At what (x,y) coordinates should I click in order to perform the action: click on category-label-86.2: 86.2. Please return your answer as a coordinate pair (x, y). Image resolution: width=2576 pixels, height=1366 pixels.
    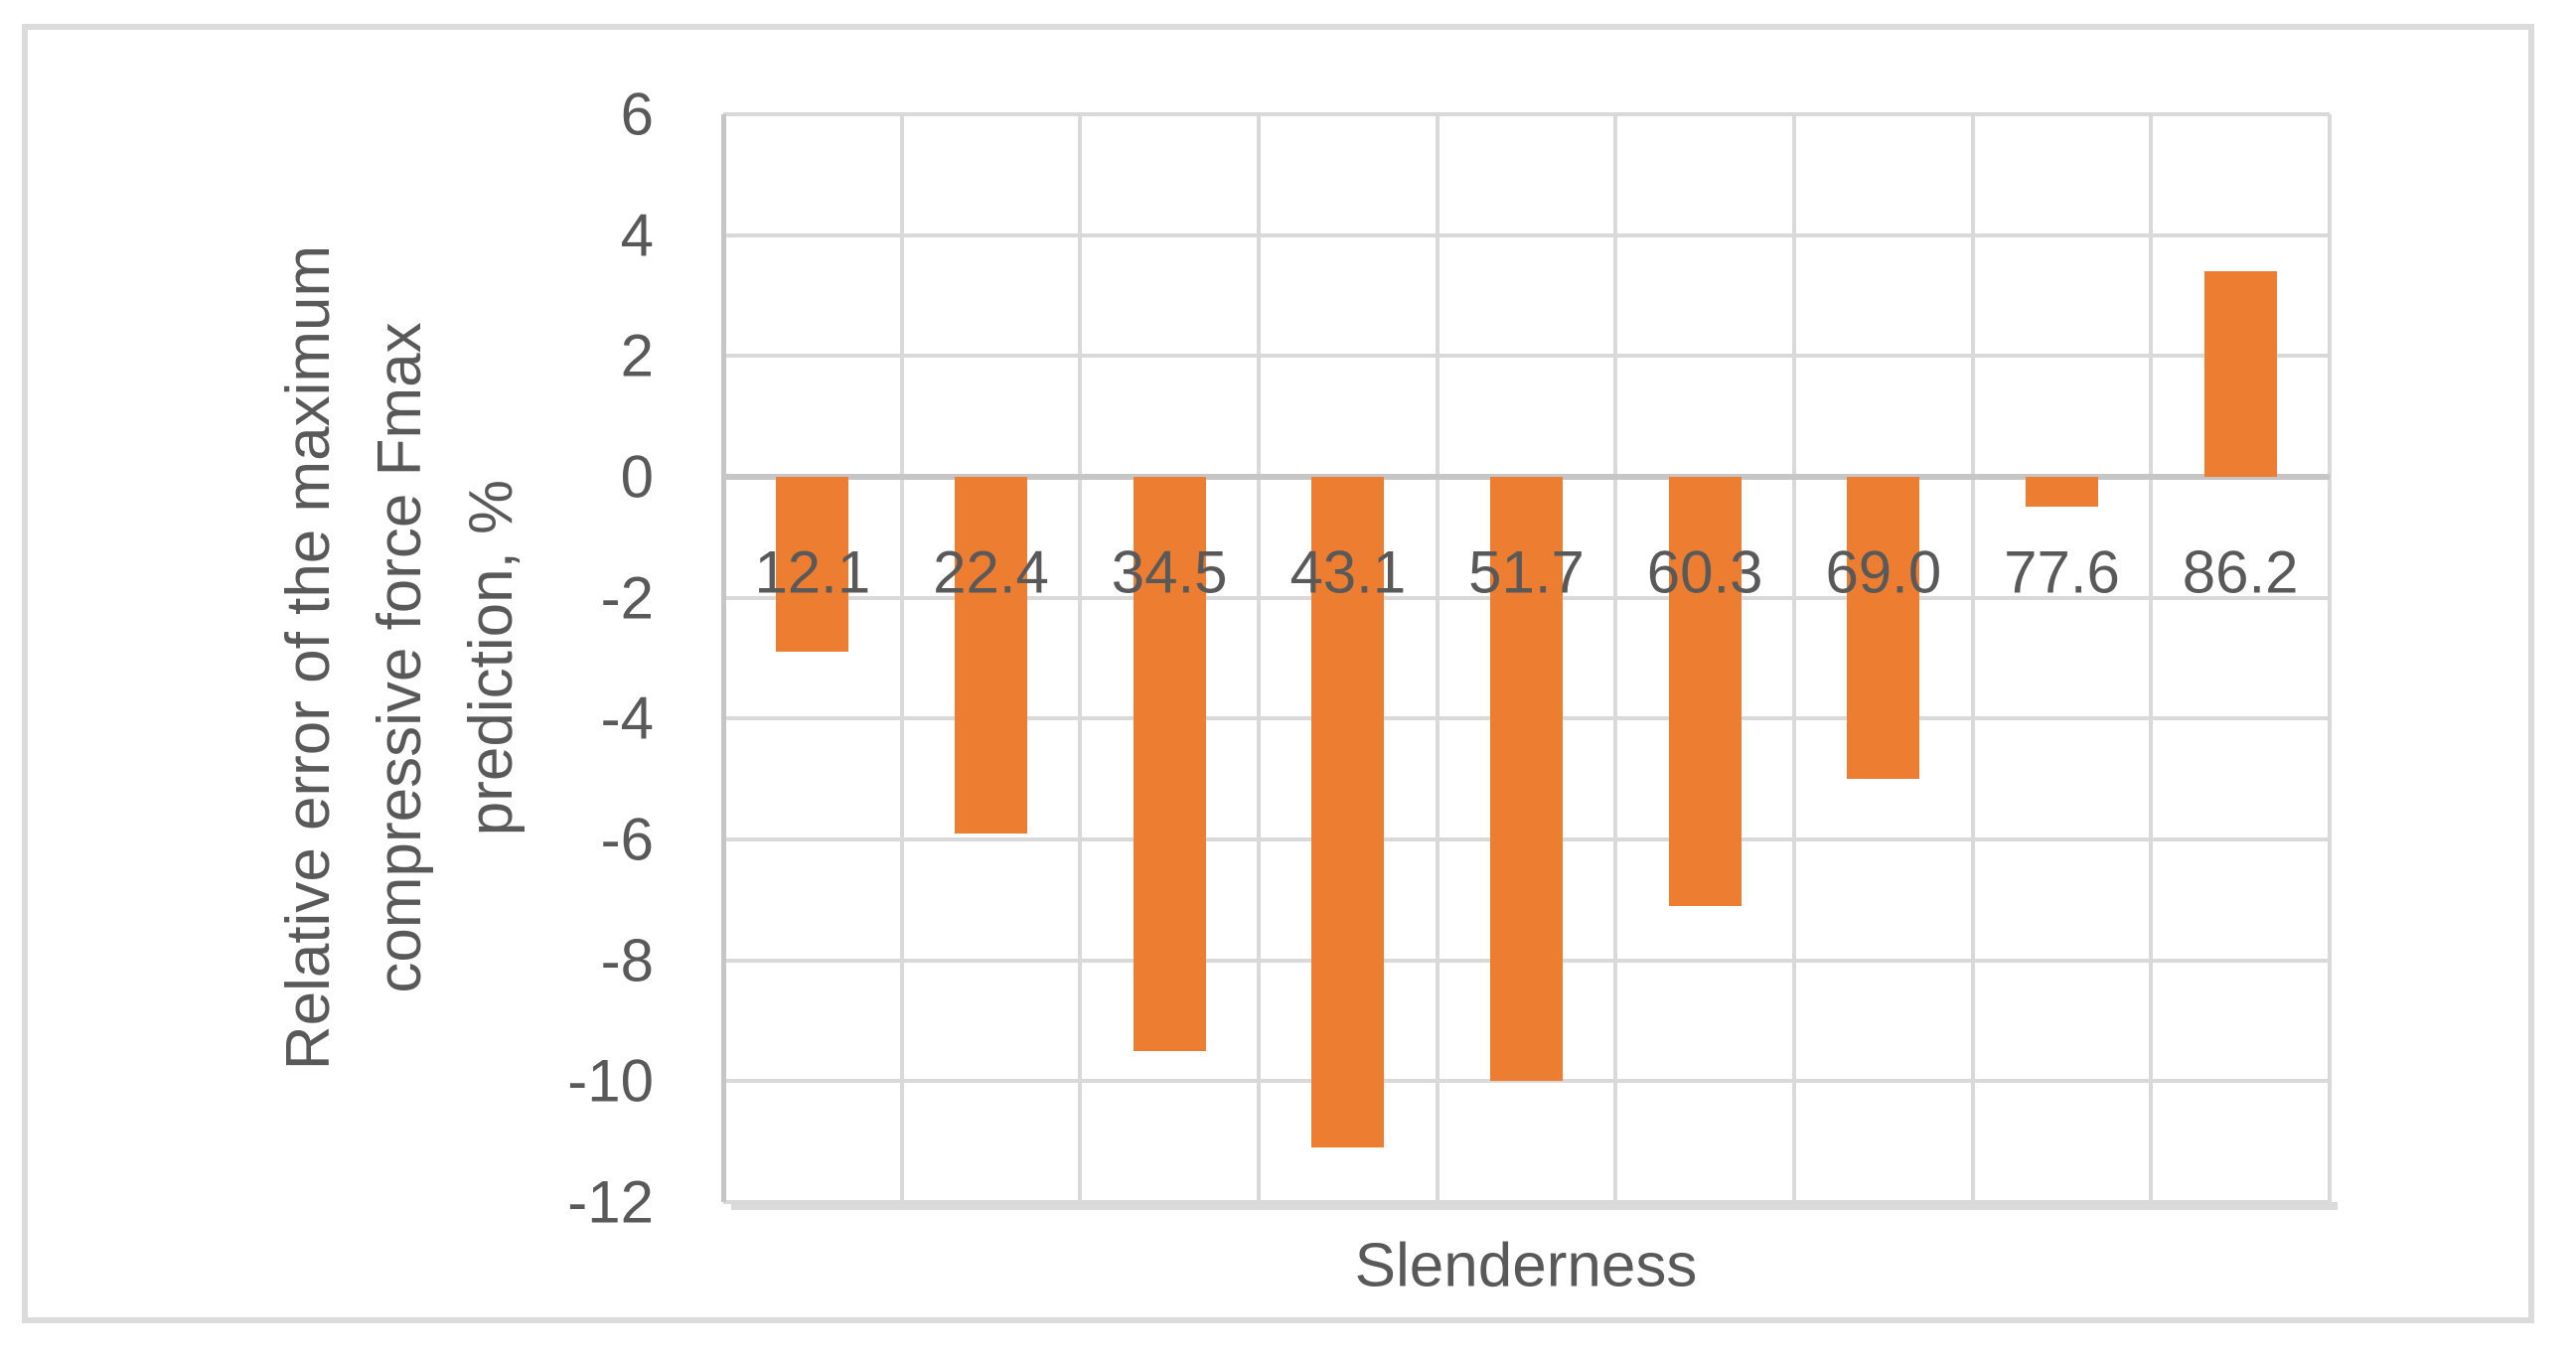
    Looking at the image, I should click on (2240, 572).